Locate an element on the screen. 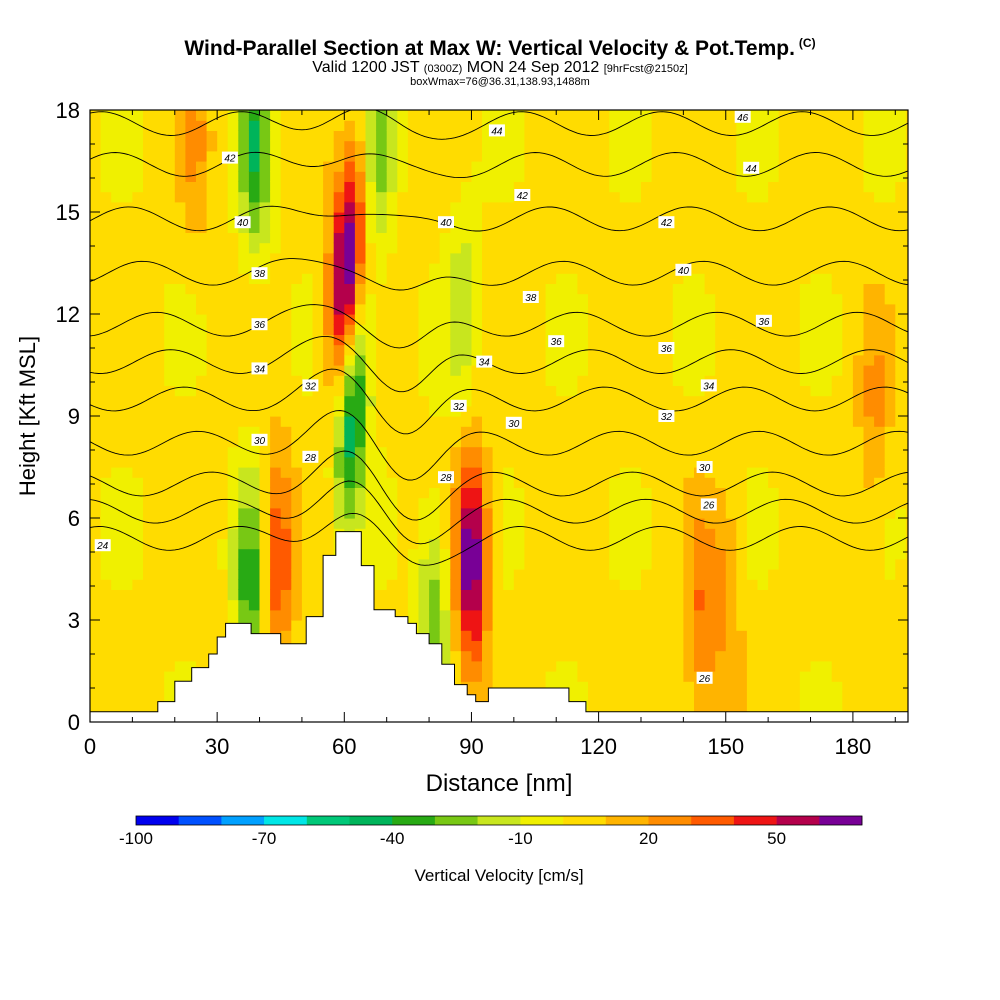  contour-label-bg is located at coordinates (310, 385).